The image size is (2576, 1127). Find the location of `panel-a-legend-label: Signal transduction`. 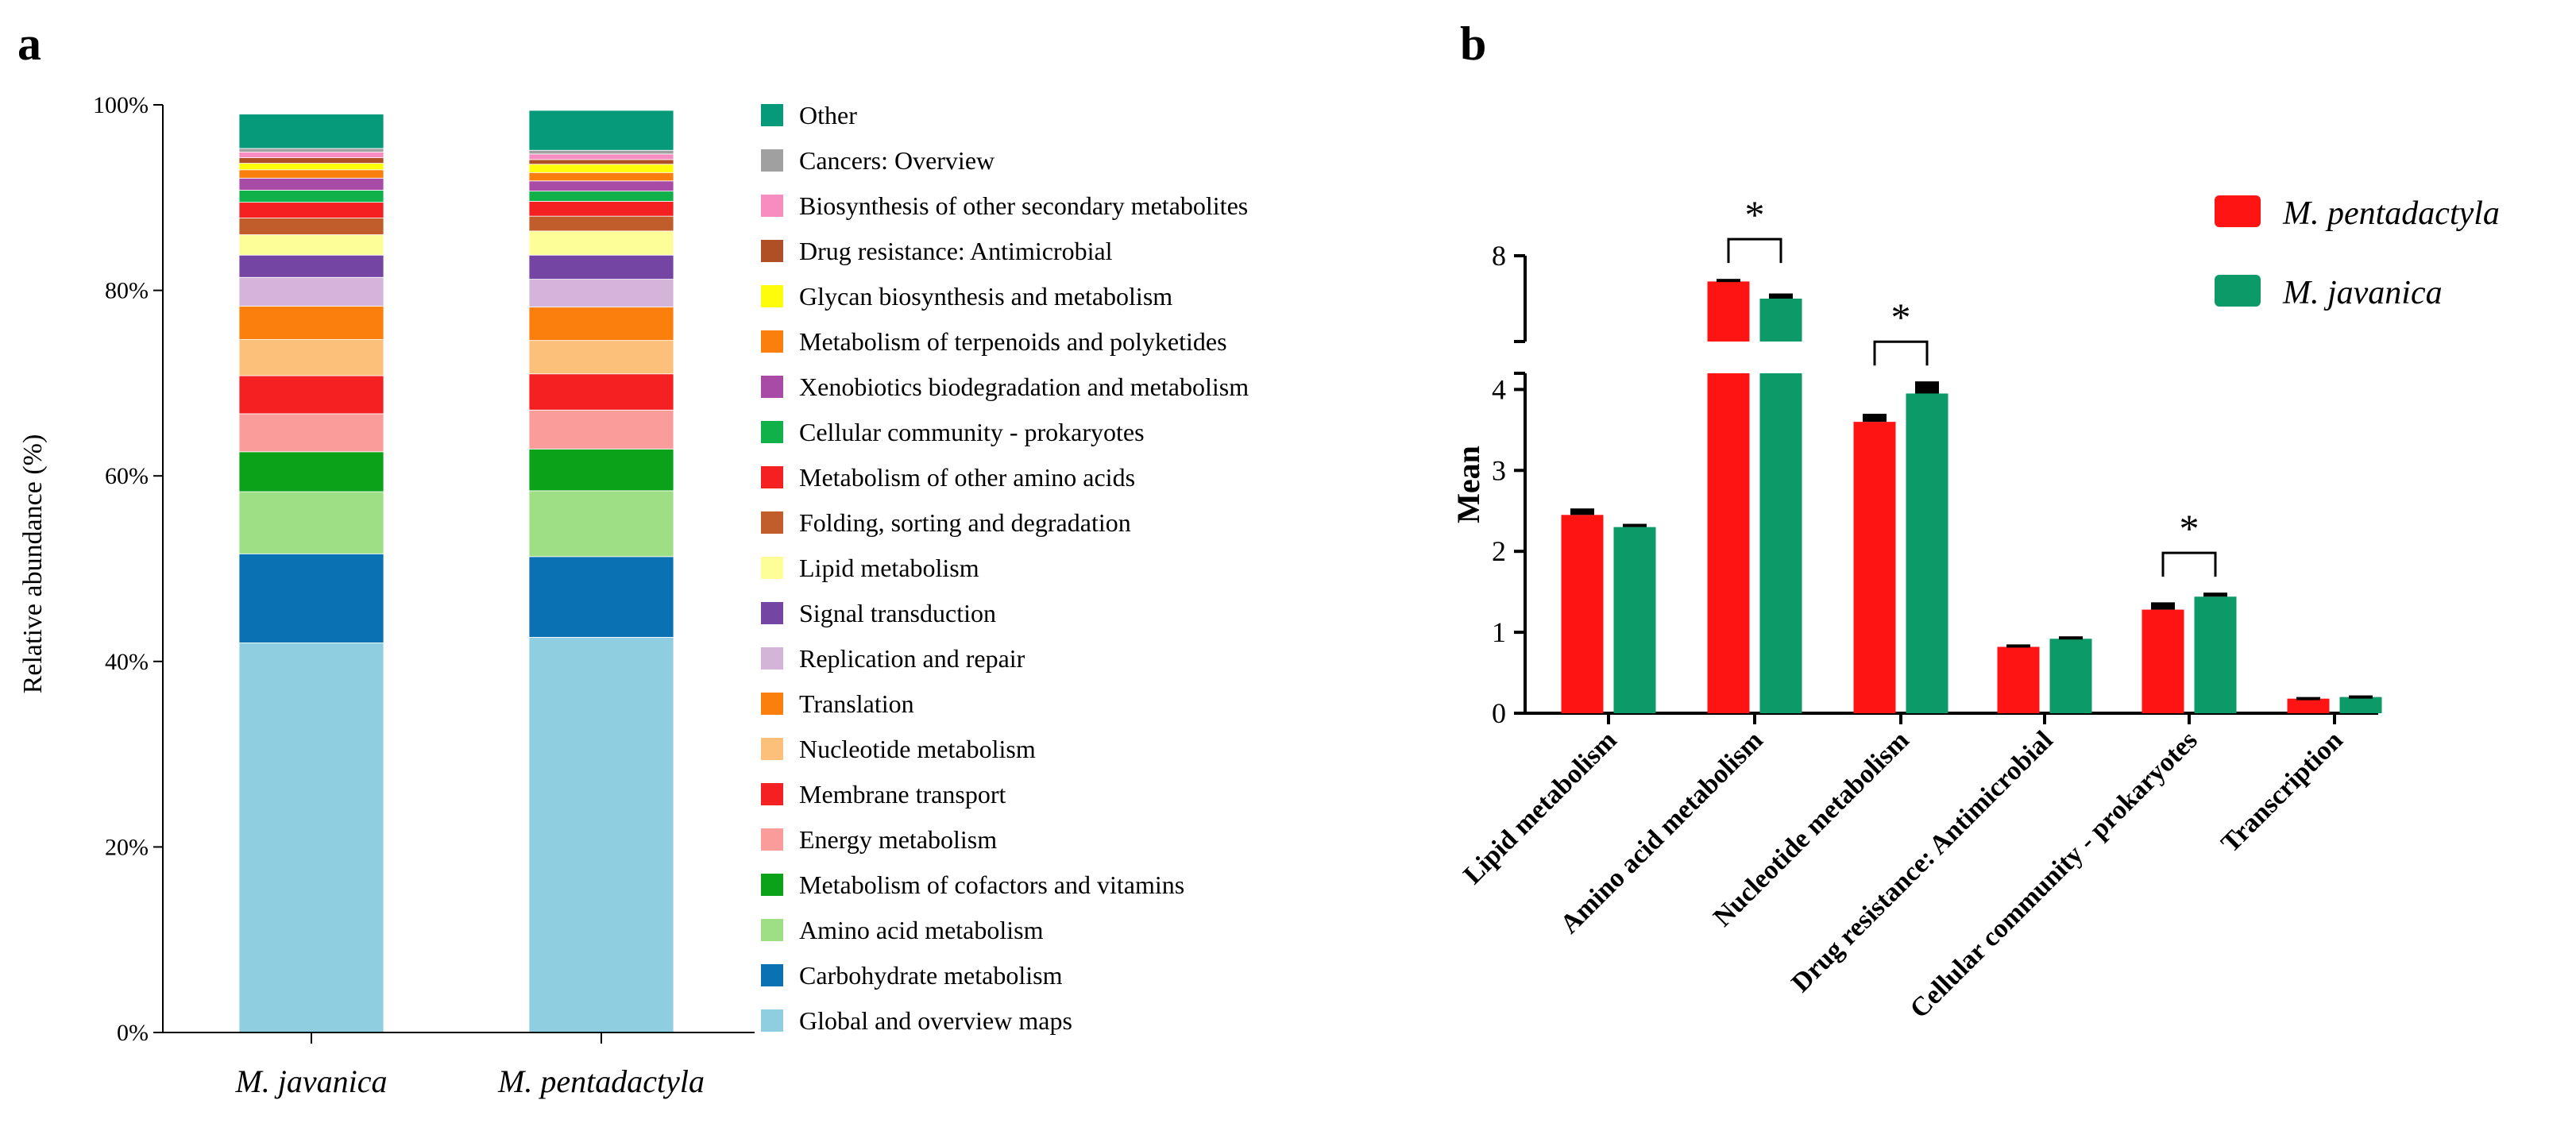

panel-a-legend-label: Signal transduction is located at coordinates (898, 613).